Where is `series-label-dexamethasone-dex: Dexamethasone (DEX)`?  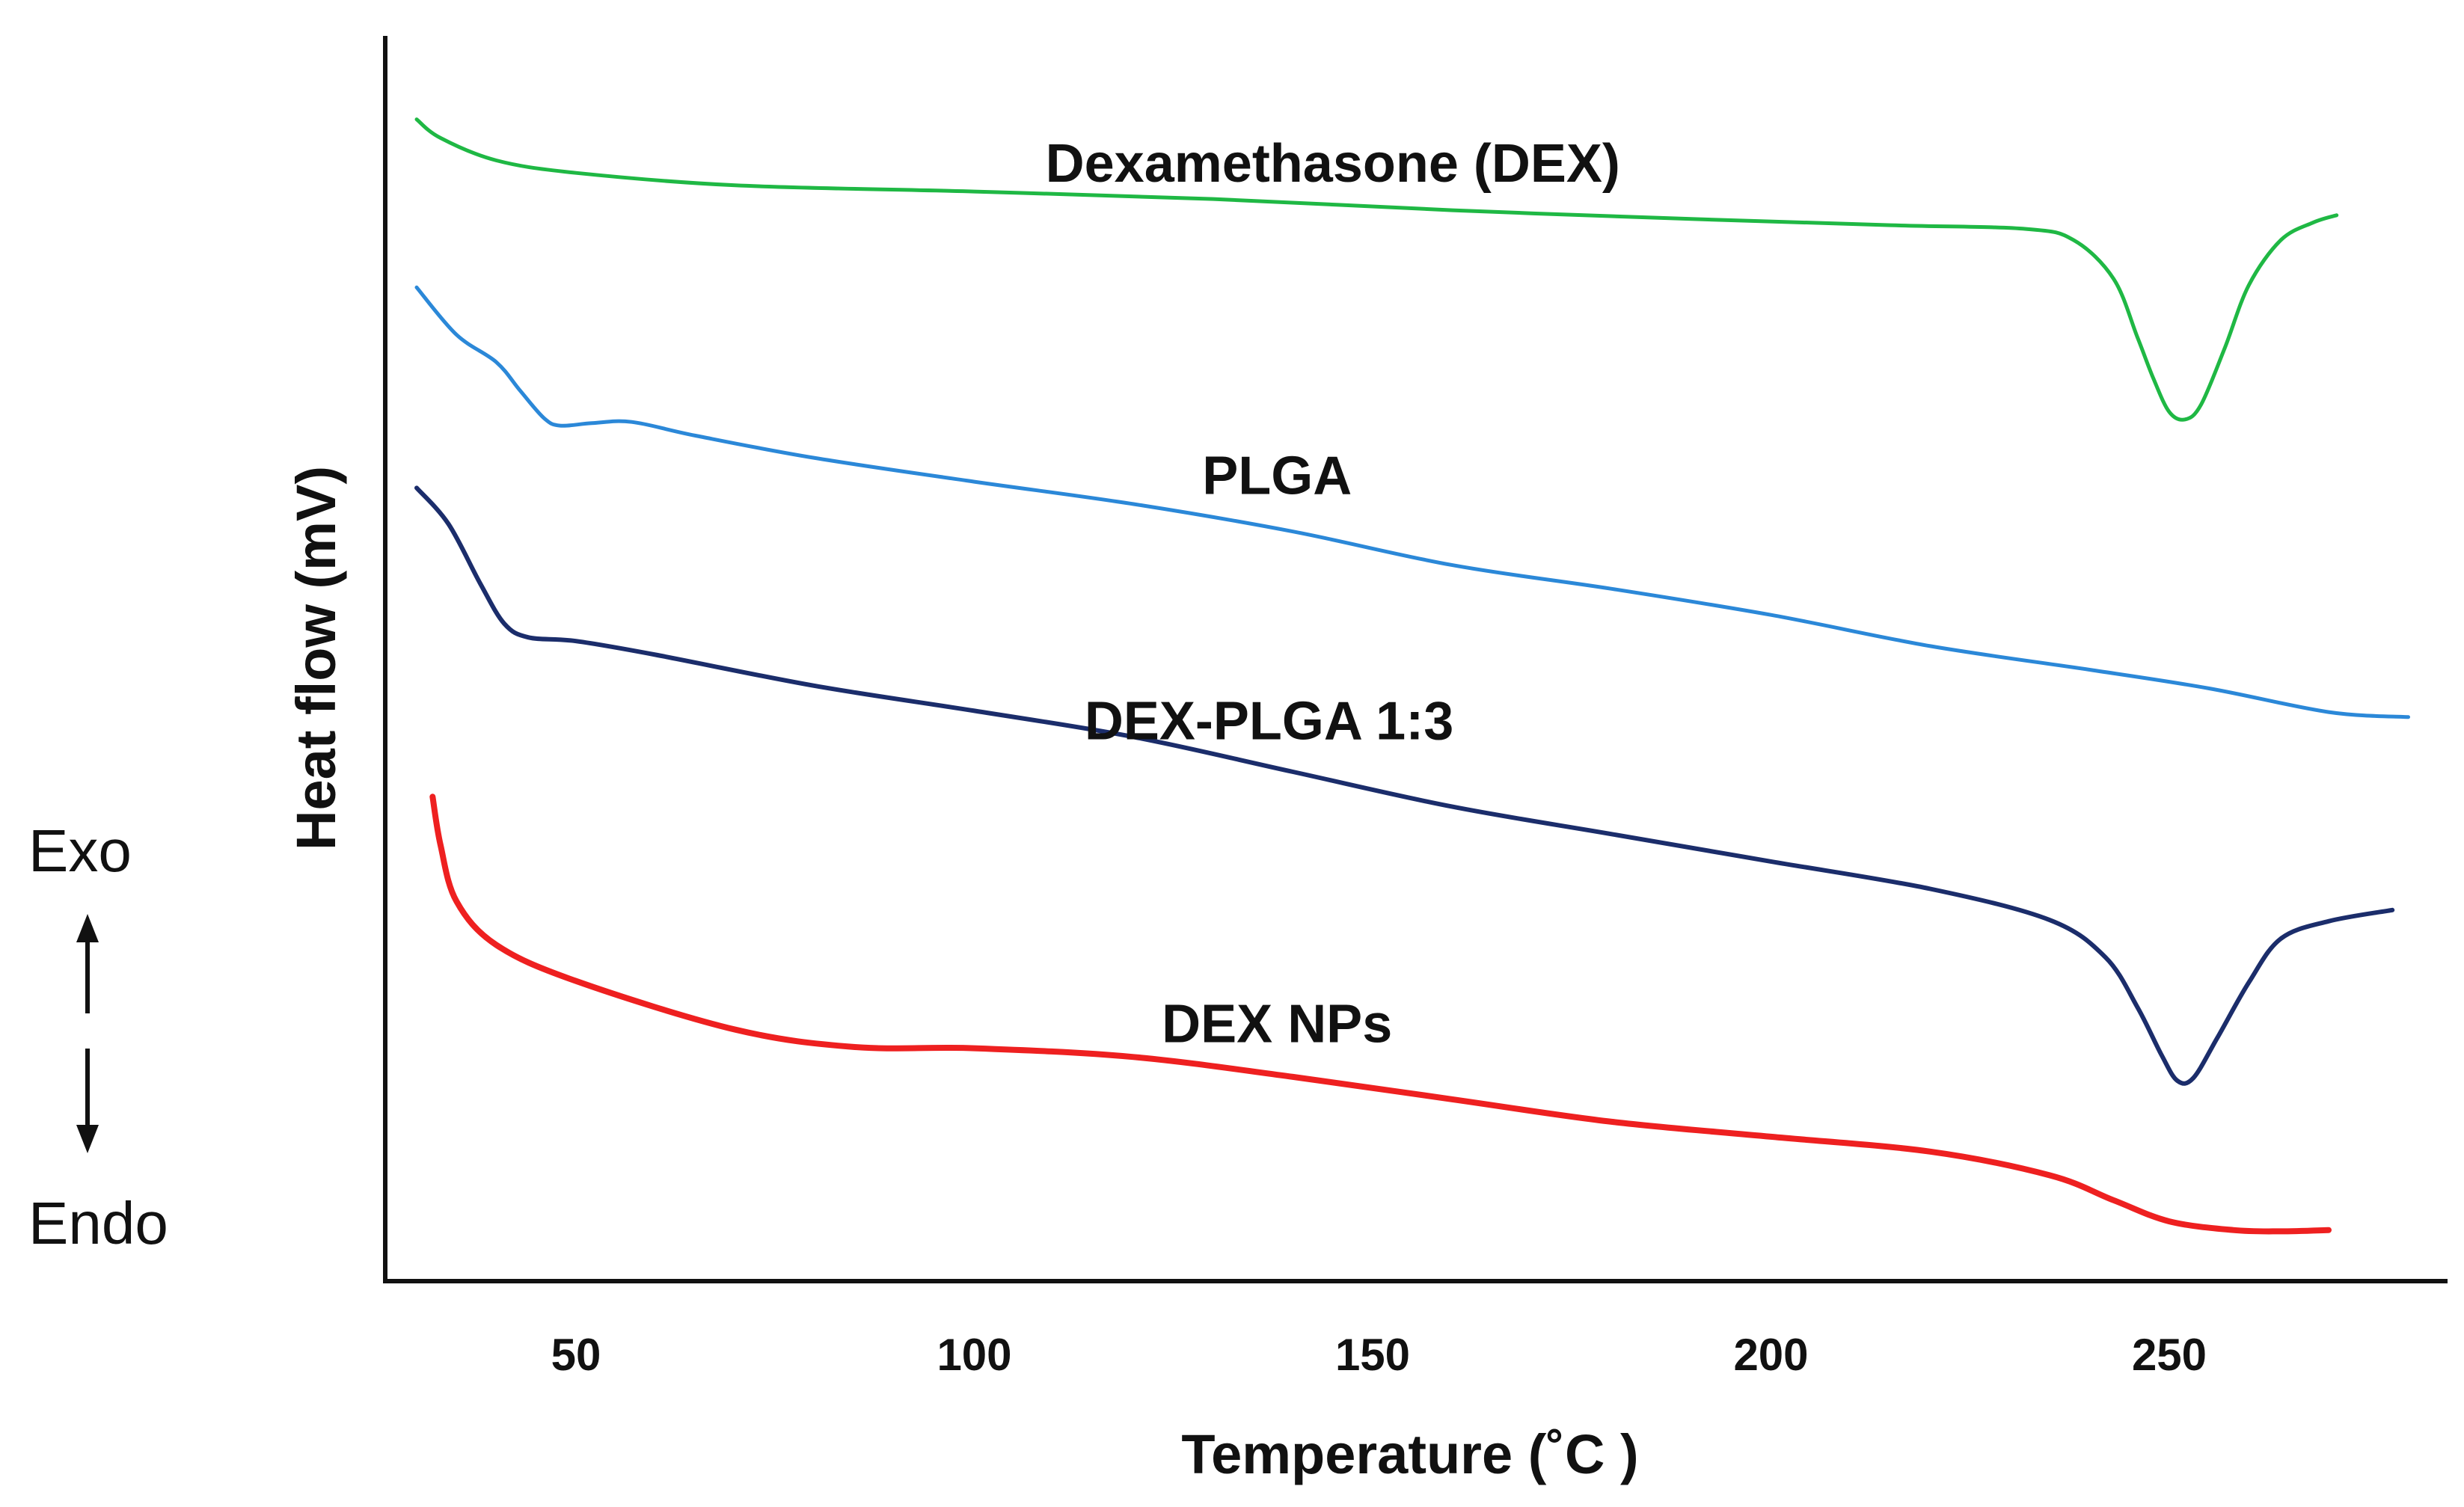 series-label-dexamethasone-dex: Dexamethasone (DEX) is located at coordinates (1333, 164).